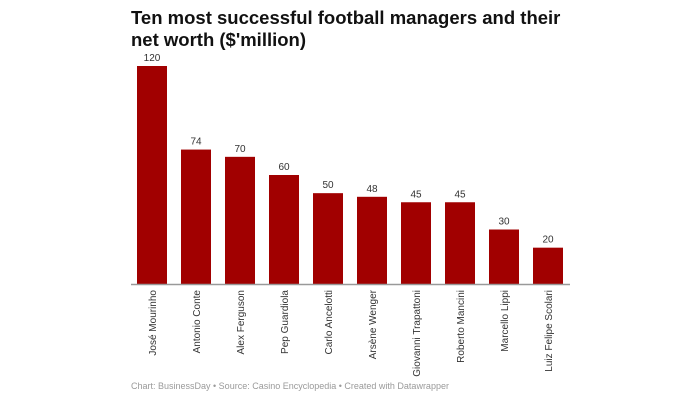 The image size is (700, 400). What do you see at coordinates (505, 321) in the screenshot?
I see `category-label: Marcello Lippi` at bounding box center [505, 321].